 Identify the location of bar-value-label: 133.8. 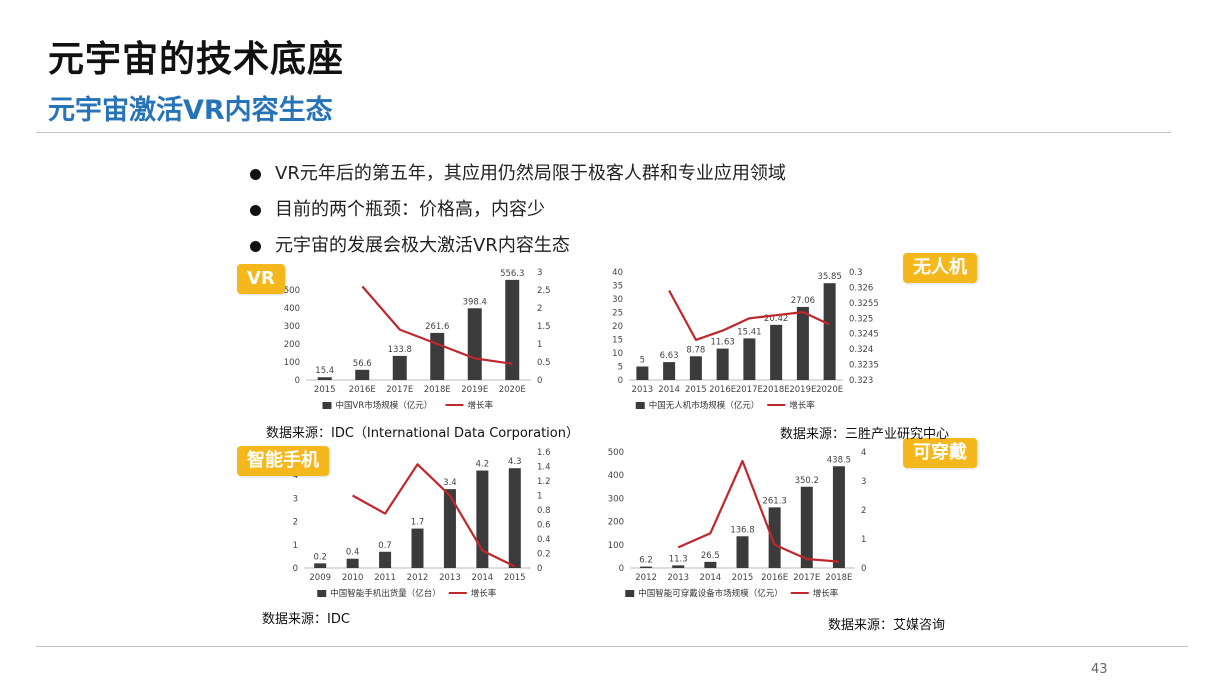
(400, 350).